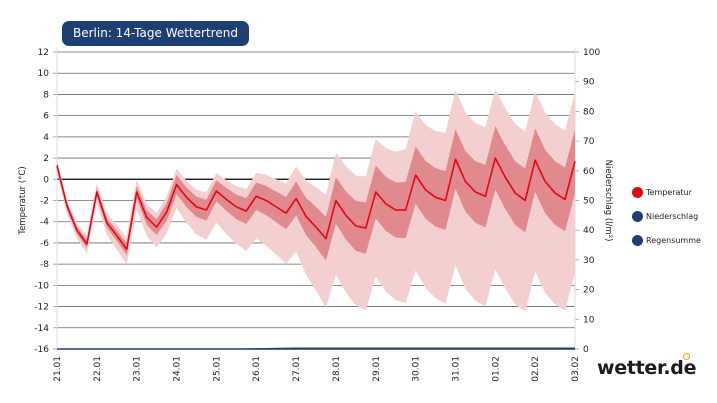 This screenshot has width=717, height=403. Describe the element at coordinates (44, 202) in the screenshot. I see `y-tick-label: -2` at that location.